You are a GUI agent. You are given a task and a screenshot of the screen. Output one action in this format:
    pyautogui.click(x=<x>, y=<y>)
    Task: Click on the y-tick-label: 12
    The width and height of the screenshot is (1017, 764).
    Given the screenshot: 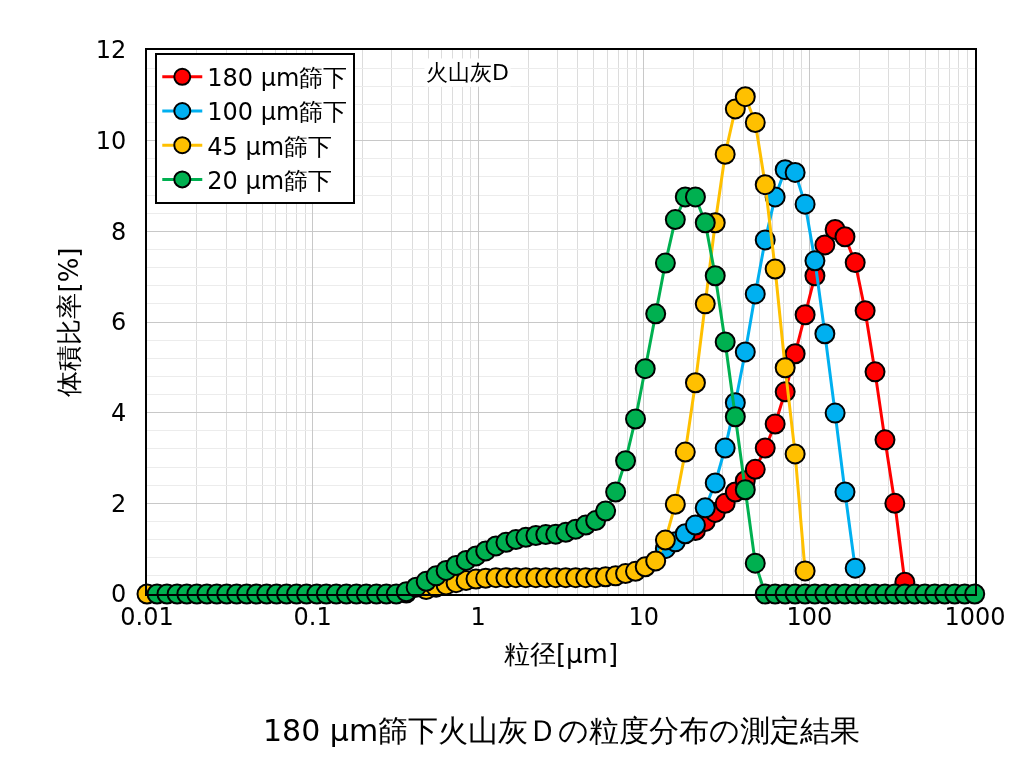 What is the action you would take?
    pyautogui.click(x=111, y=50)
    